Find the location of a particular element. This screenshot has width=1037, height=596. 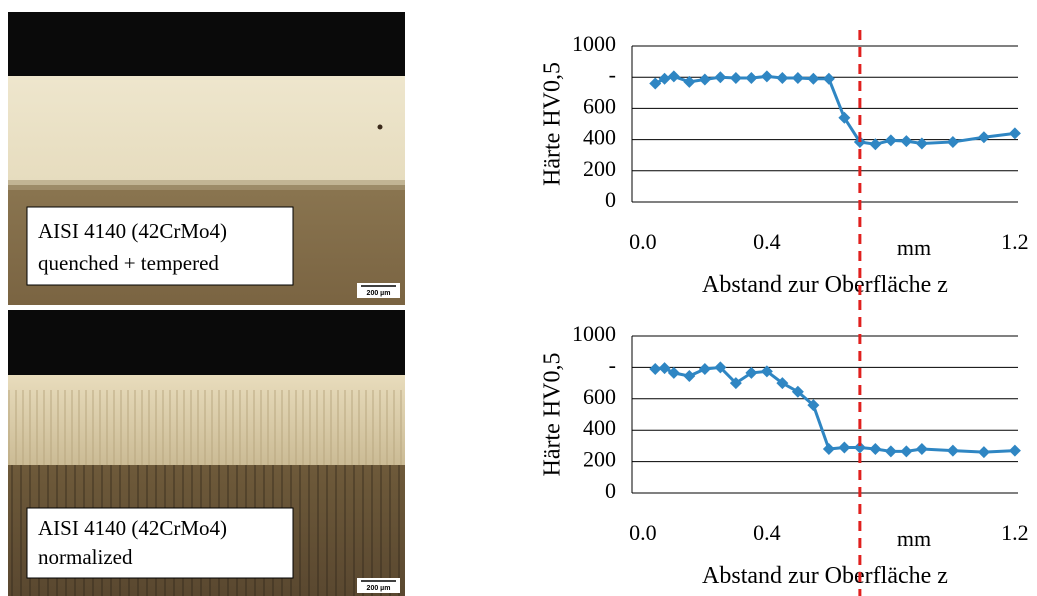

label: normalized is located at coordinates (85, 557).